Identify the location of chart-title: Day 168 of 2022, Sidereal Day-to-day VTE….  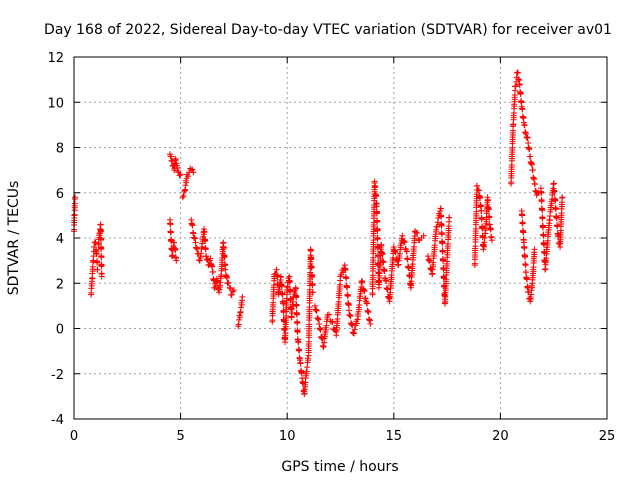
(328, 30).